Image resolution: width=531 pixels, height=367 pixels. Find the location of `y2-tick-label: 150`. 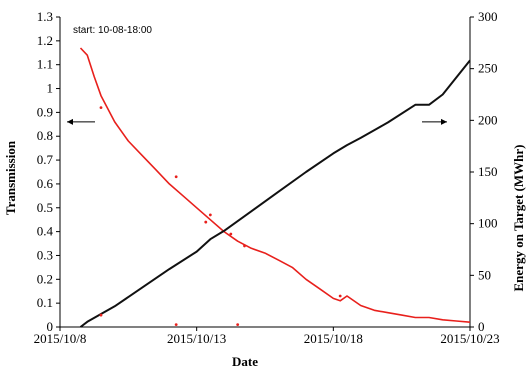

y2-tick-label: 150 is located at coordinates (488, 171).